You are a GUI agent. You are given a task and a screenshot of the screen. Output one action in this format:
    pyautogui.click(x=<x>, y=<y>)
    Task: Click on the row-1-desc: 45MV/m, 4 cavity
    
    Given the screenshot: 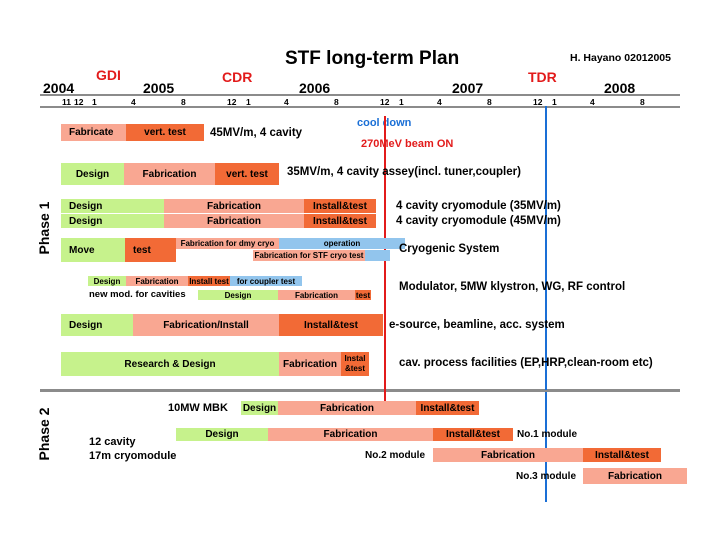 What is the action you would take?
    pyautogui.click(x=256, y=133)
    